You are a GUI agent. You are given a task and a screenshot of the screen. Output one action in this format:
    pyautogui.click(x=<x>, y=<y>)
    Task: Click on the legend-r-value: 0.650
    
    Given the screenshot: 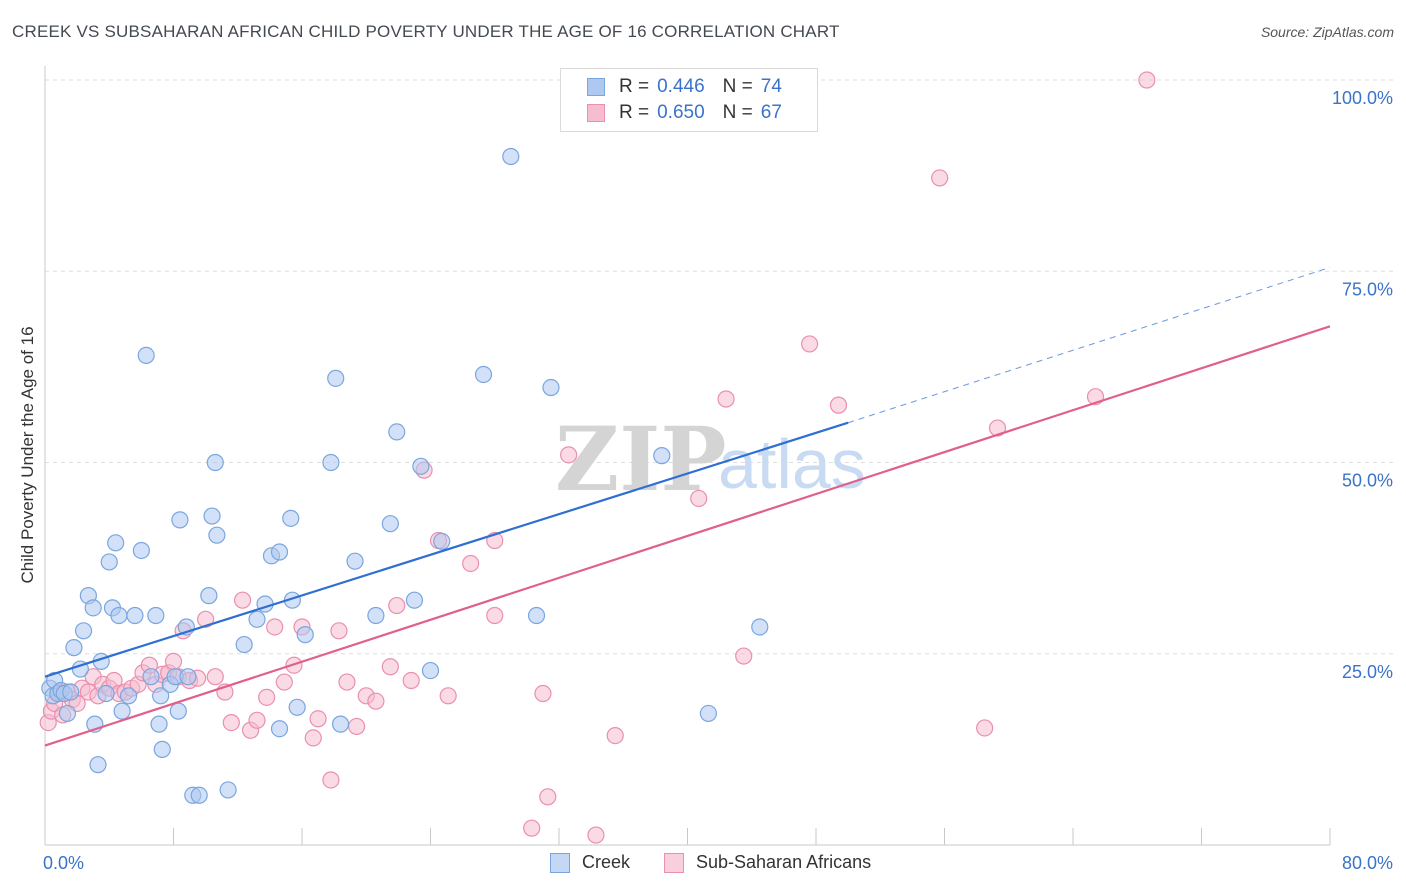 What is the action you would take?
    pyautogui.click(x=681, y=112)
    